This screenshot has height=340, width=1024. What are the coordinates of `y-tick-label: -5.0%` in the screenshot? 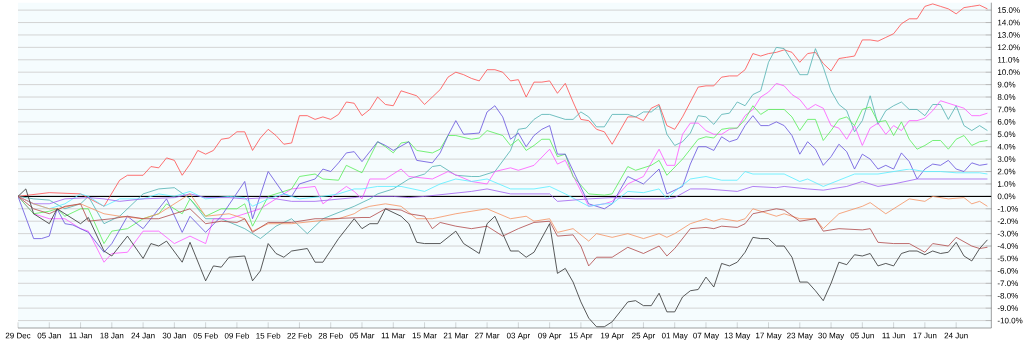 It's located at (1008, 258).